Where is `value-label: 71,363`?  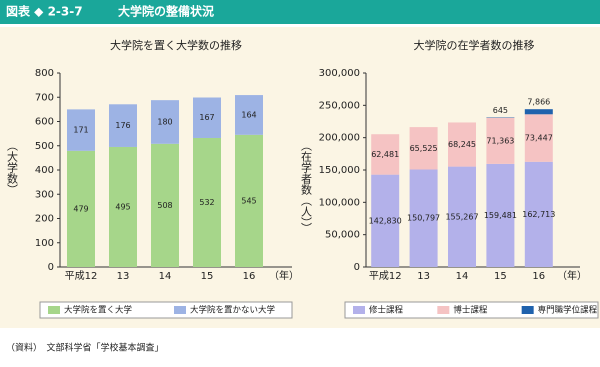 value-label: 71,363 is located at coordinates (500, 140).